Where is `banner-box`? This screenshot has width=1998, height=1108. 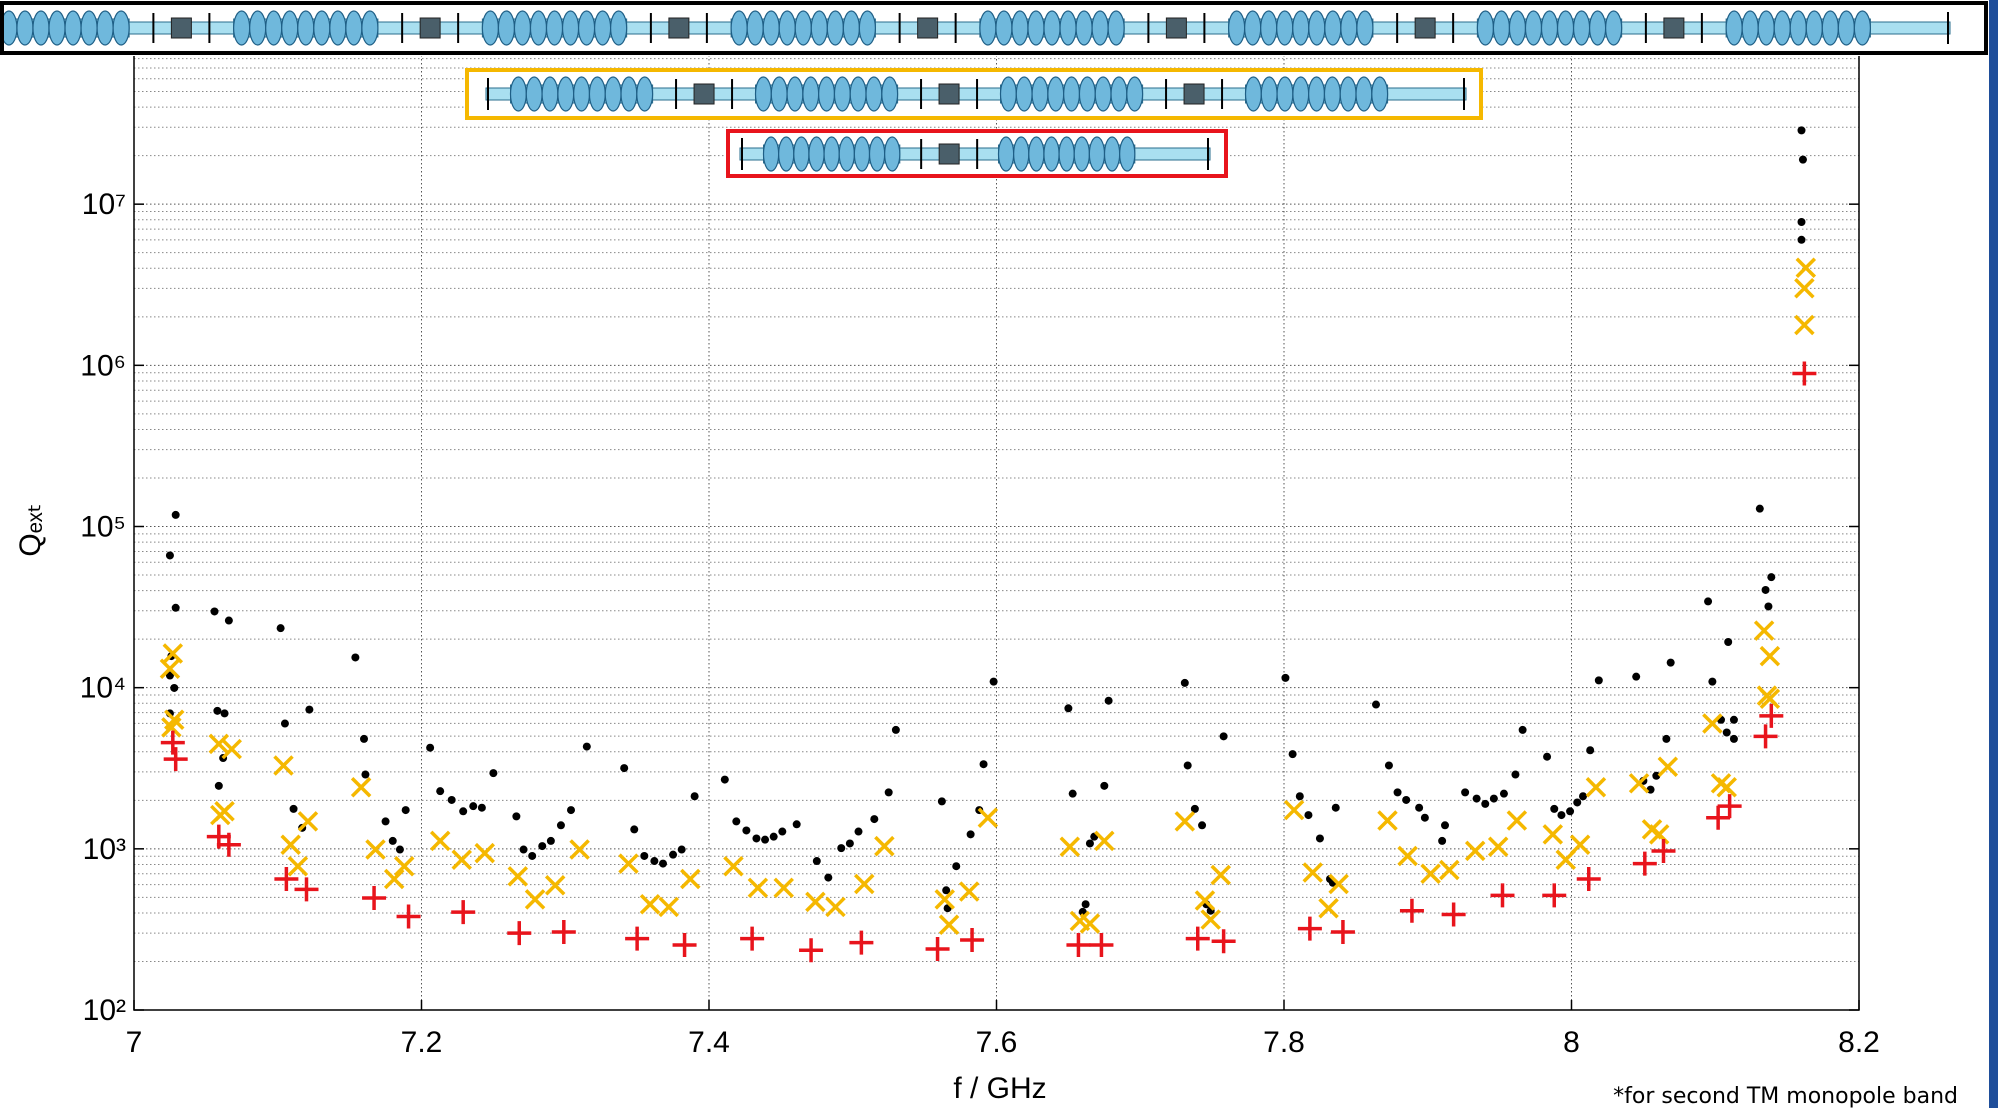
banner-box is located at coordinates (994, 28).